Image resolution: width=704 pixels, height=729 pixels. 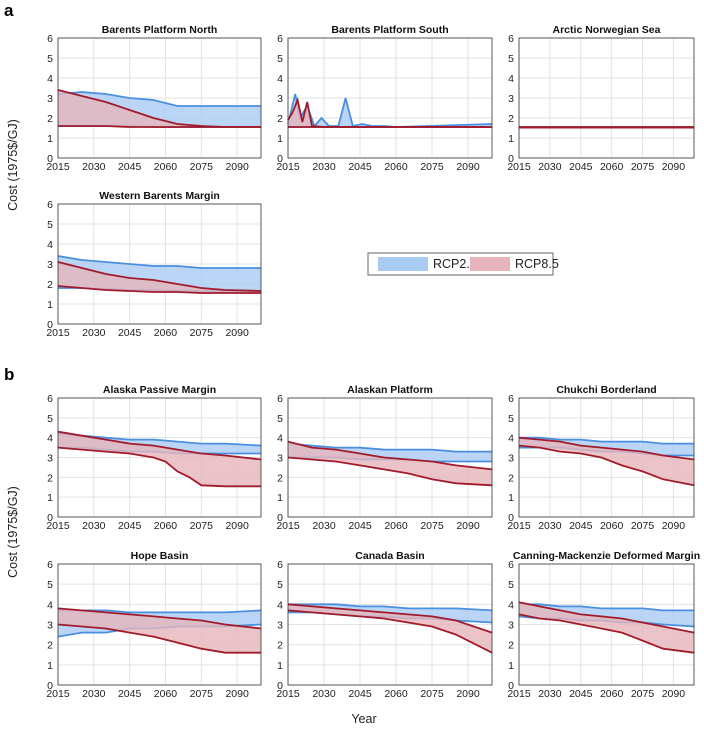 I want to click on chart-title: Chukchi Borderland, so click(x=606, y=390).